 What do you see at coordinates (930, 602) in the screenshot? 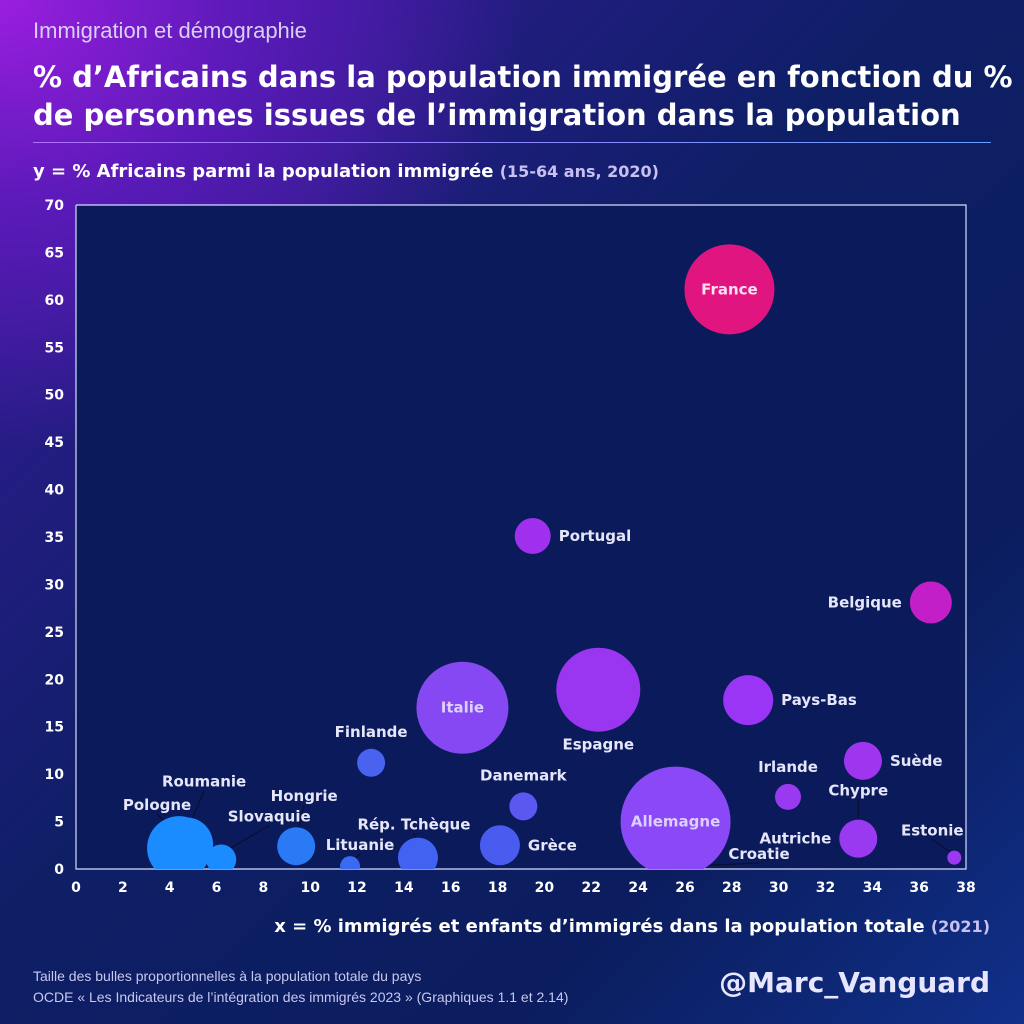
I see `bubble-belgique` at bounding box center [930, 602].